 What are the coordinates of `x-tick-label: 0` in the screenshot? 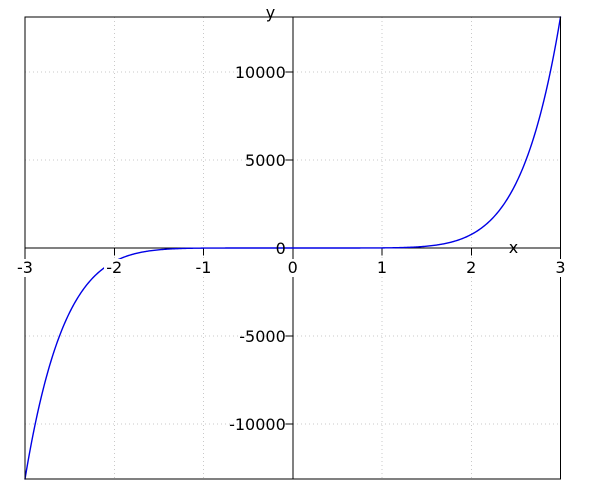 It's located at (292, 267).